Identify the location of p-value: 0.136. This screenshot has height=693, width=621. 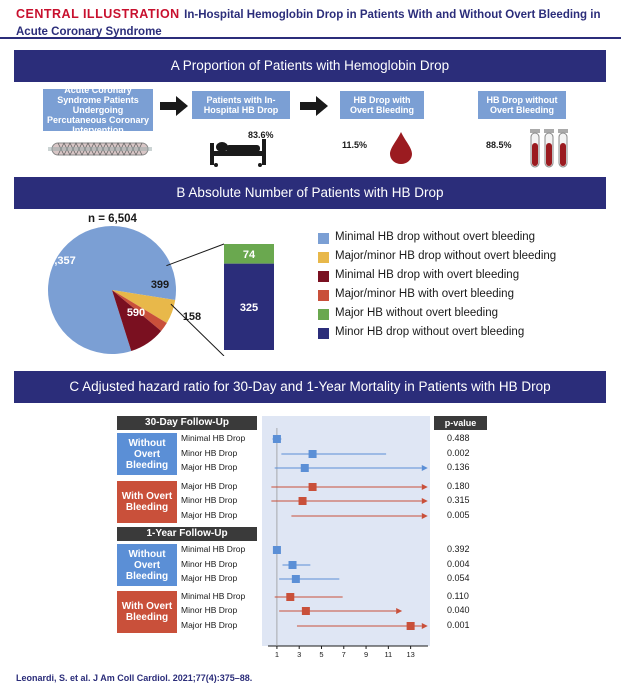
(458, 467).